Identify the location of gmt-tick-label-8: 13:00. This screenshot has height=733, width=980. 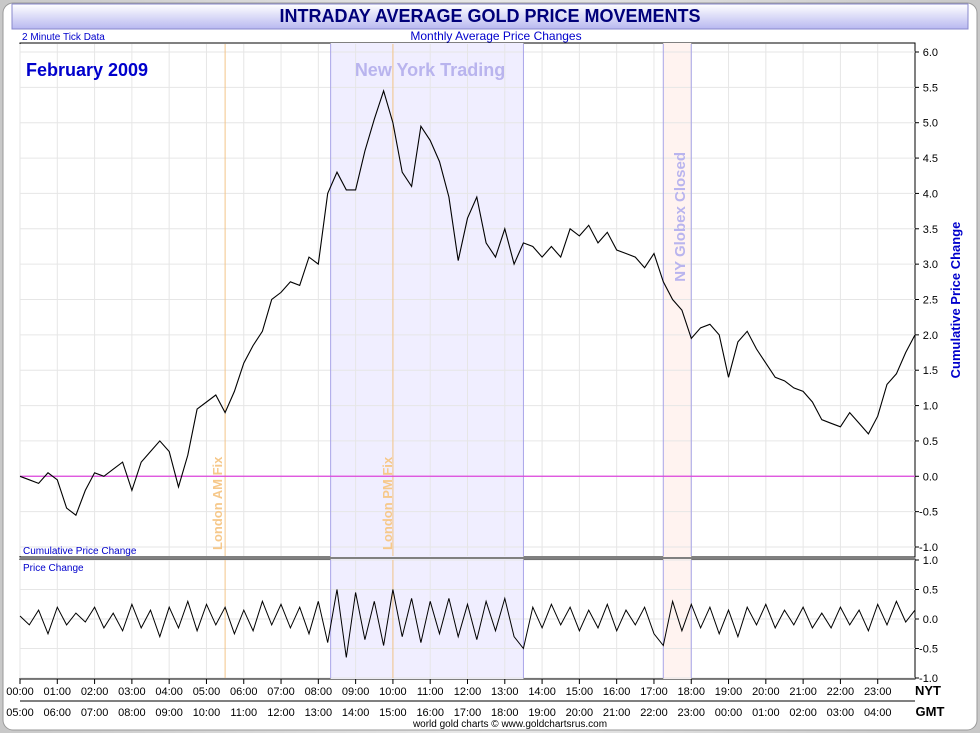
(319, 713).